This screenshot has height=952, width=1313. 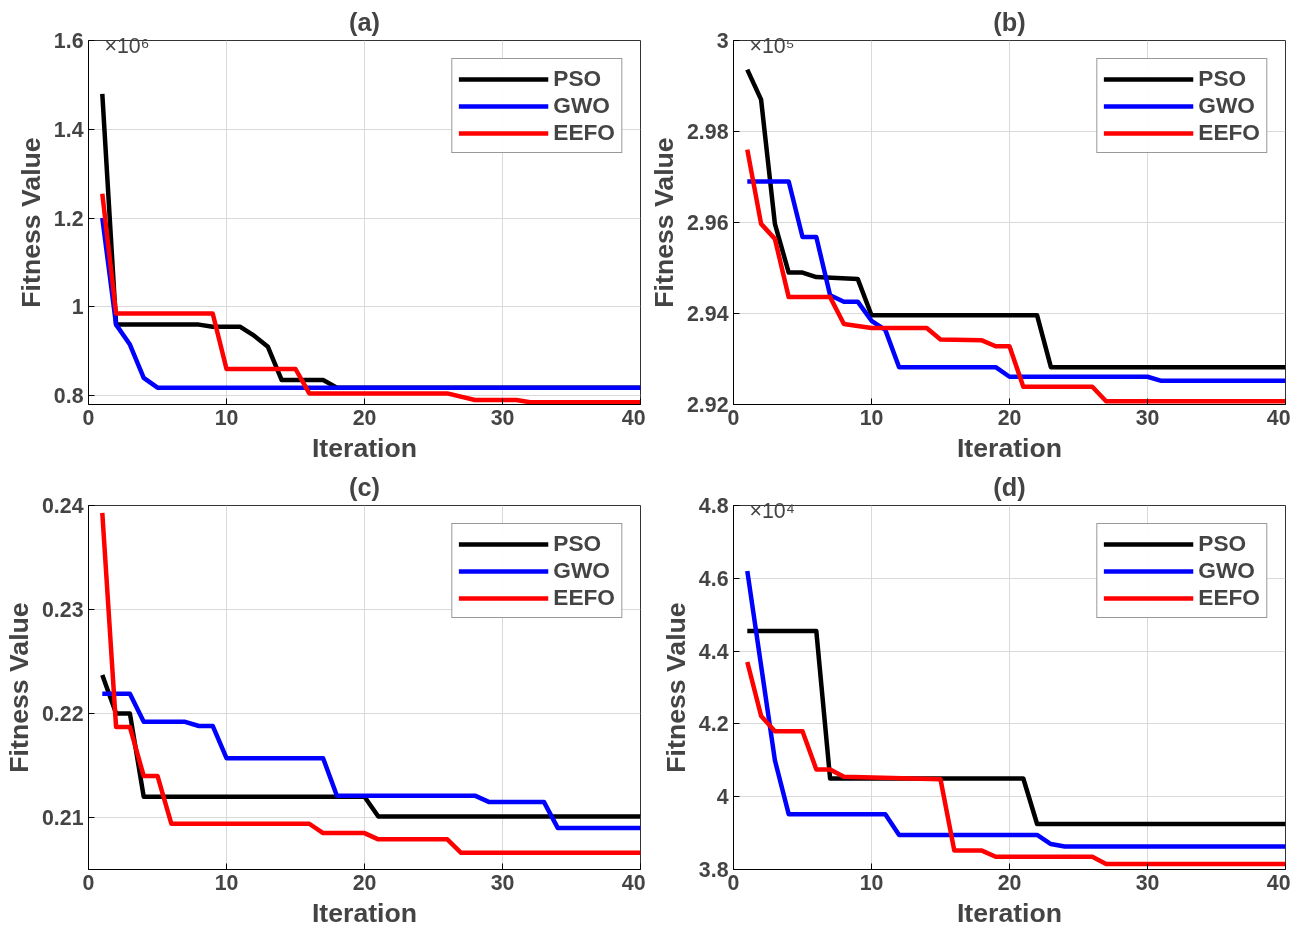 What do you see at coordinates (707, 132) in the screenshot?
I see `y-tick-label: 2.98` at bounding box center [707, 132].